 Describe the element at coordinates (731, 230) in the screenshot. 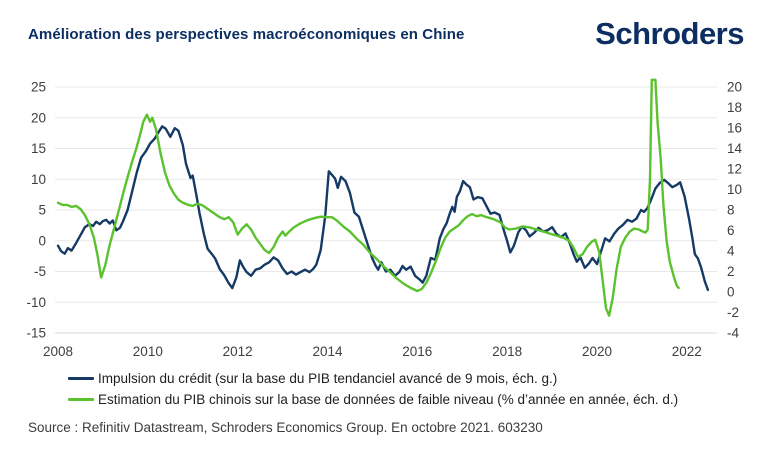

I see `right-axis-tick: 6` at that location.